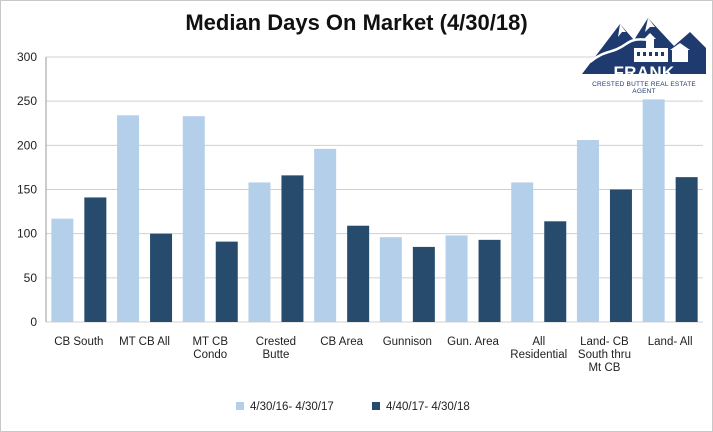 This screenshot has width=713, height=432. I want to click on x-tick-label: CB Area, so click(341, 342).